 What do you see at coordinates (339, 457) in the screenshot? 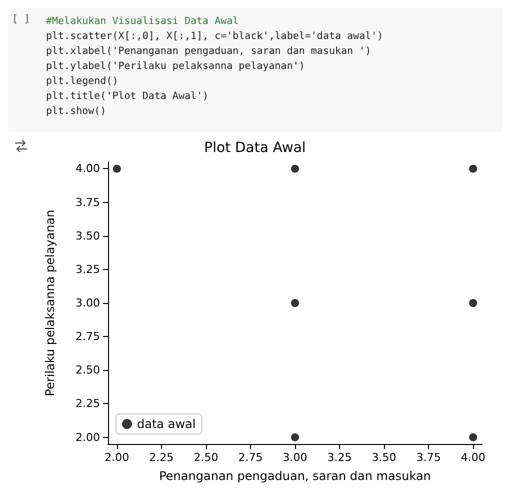
I see `x-tick-label: 3.25` at bounding box center [339, 457].